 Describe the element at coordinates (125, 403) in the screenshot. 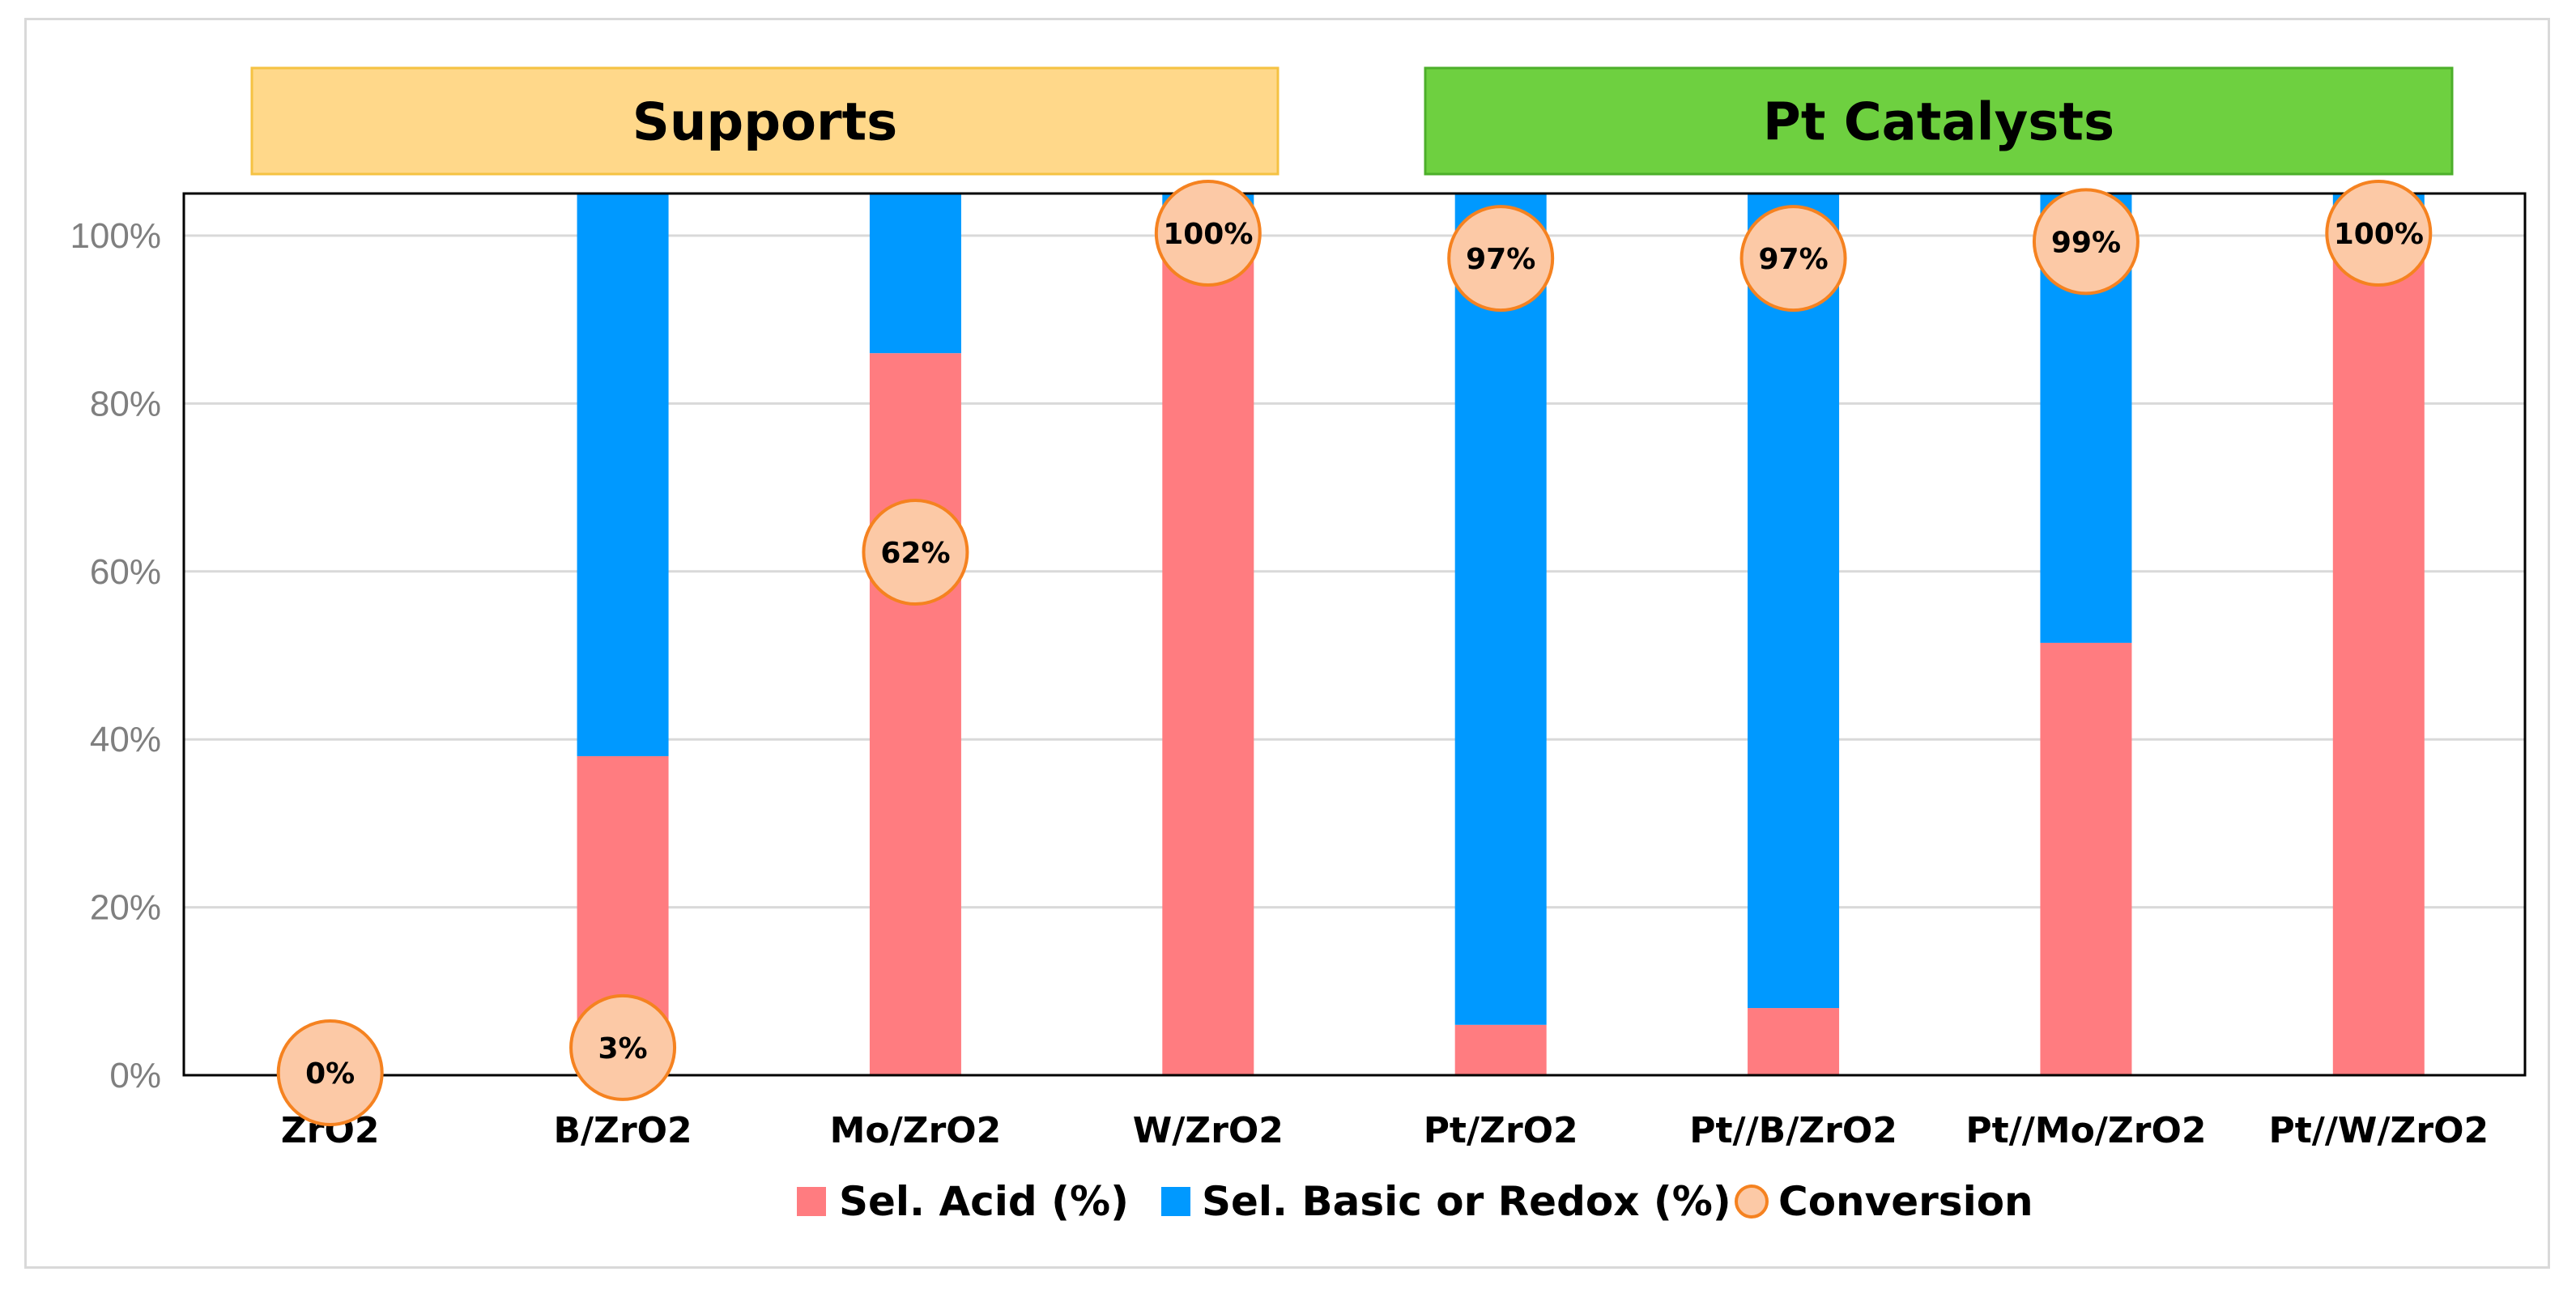

I see `y-tick-label: 80%` at that location.